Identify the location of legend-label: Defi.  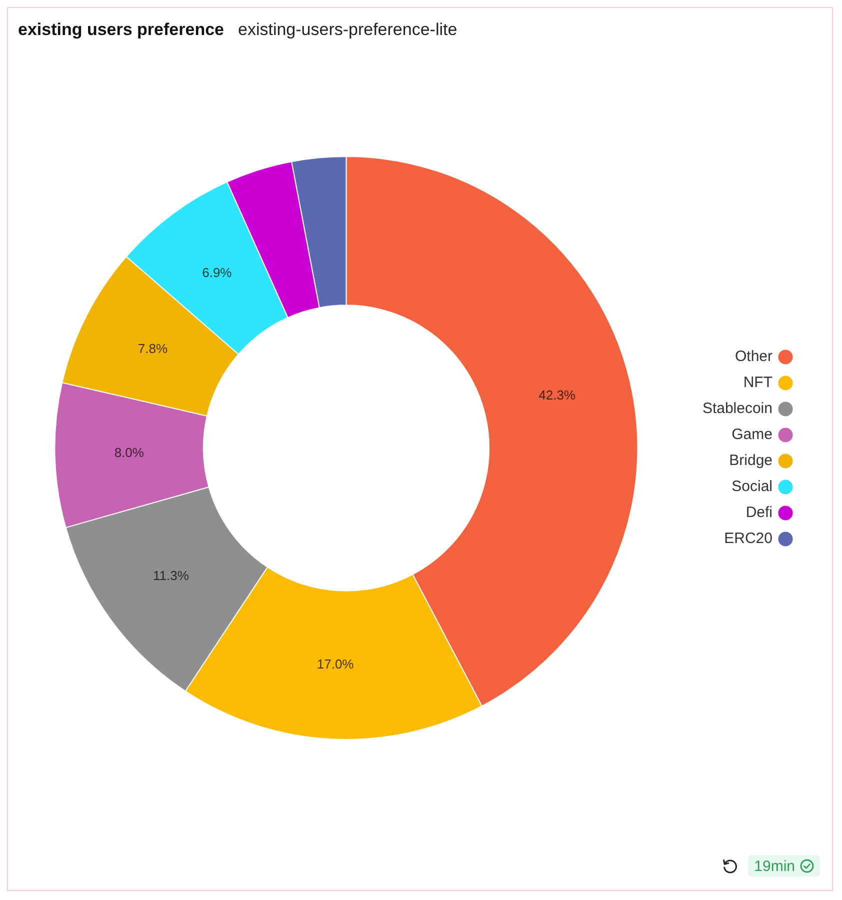
(759, 513).